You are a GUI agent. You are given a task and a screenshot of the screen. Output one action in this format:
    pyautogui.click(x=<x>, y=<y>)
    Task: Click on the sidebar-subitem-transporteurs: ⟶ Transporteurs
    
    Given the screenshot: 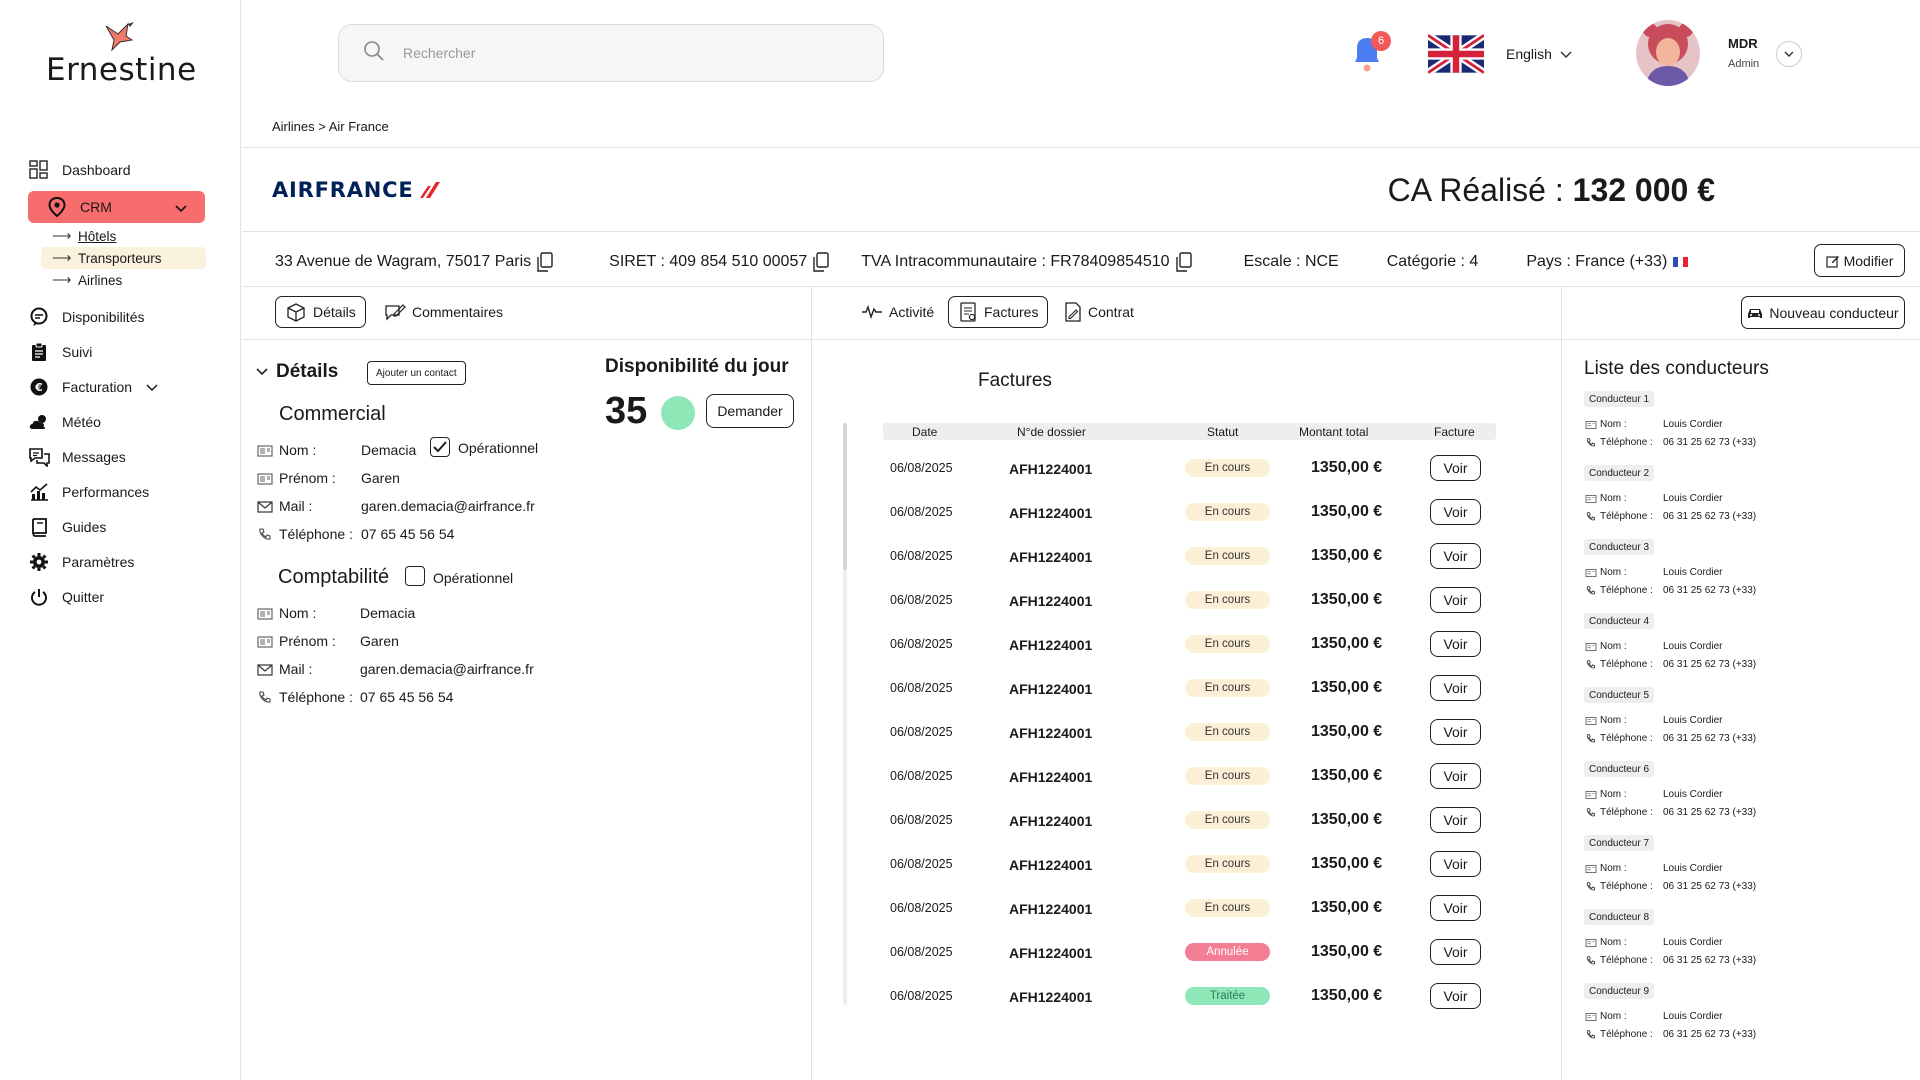 What is the action you would take?
    pyautogui.click(x=123, y=258)
    